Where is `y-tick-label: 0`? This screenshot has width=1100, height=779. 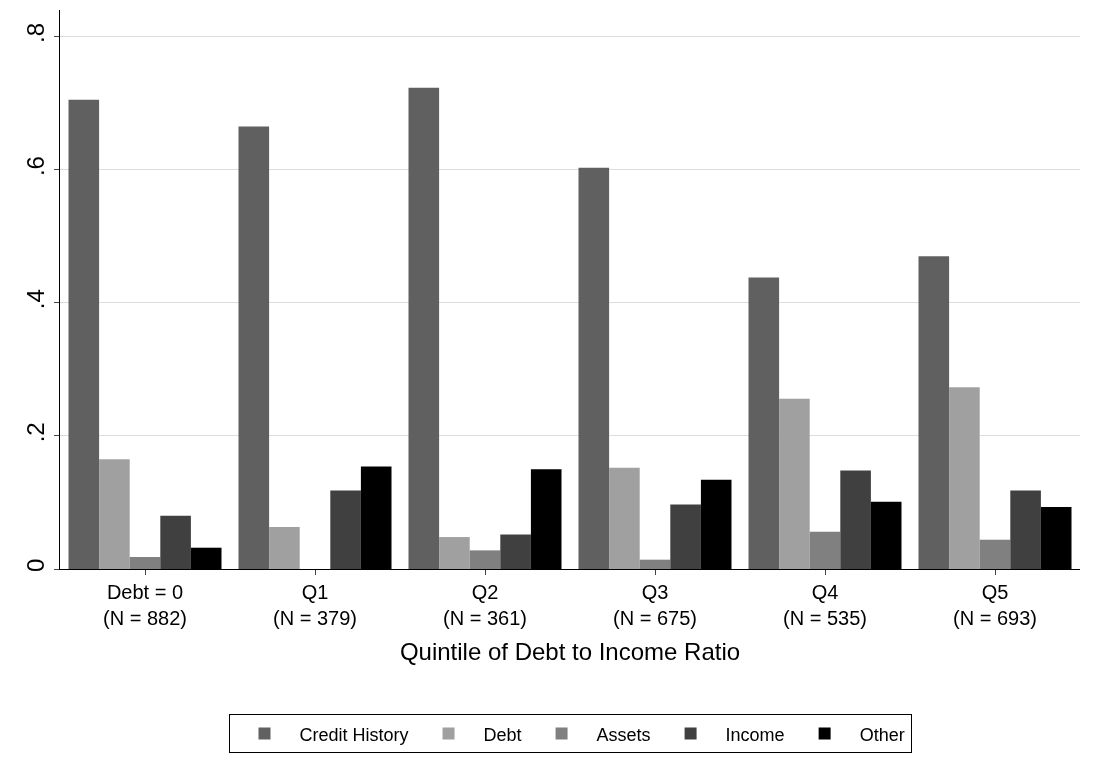
y-tick-label: 0 is located at coordinates (36, 565).